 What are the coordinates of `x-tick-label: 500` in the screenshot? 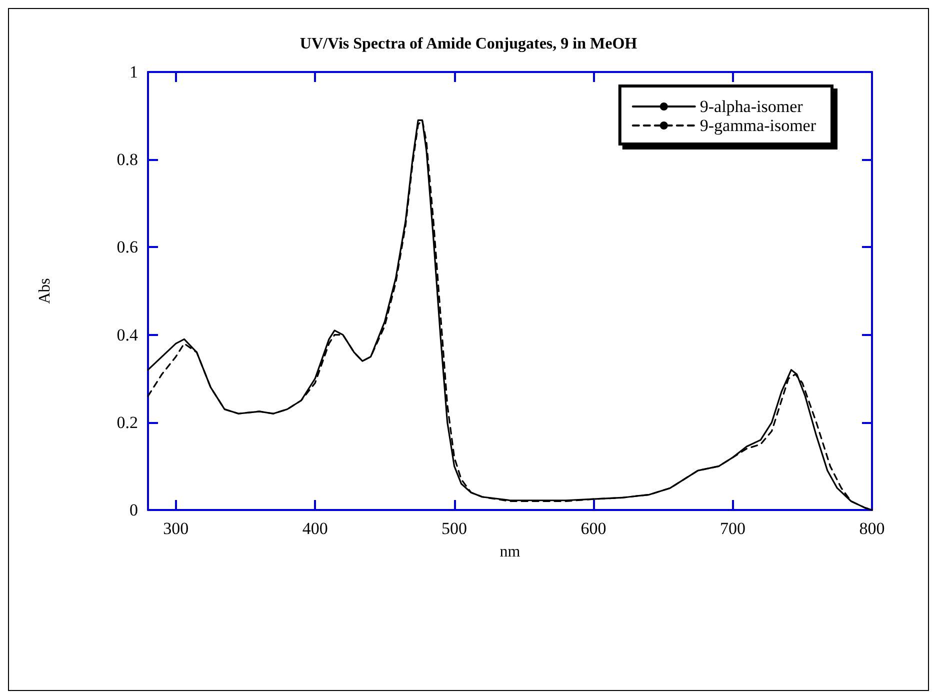 It's located at (455, 528).